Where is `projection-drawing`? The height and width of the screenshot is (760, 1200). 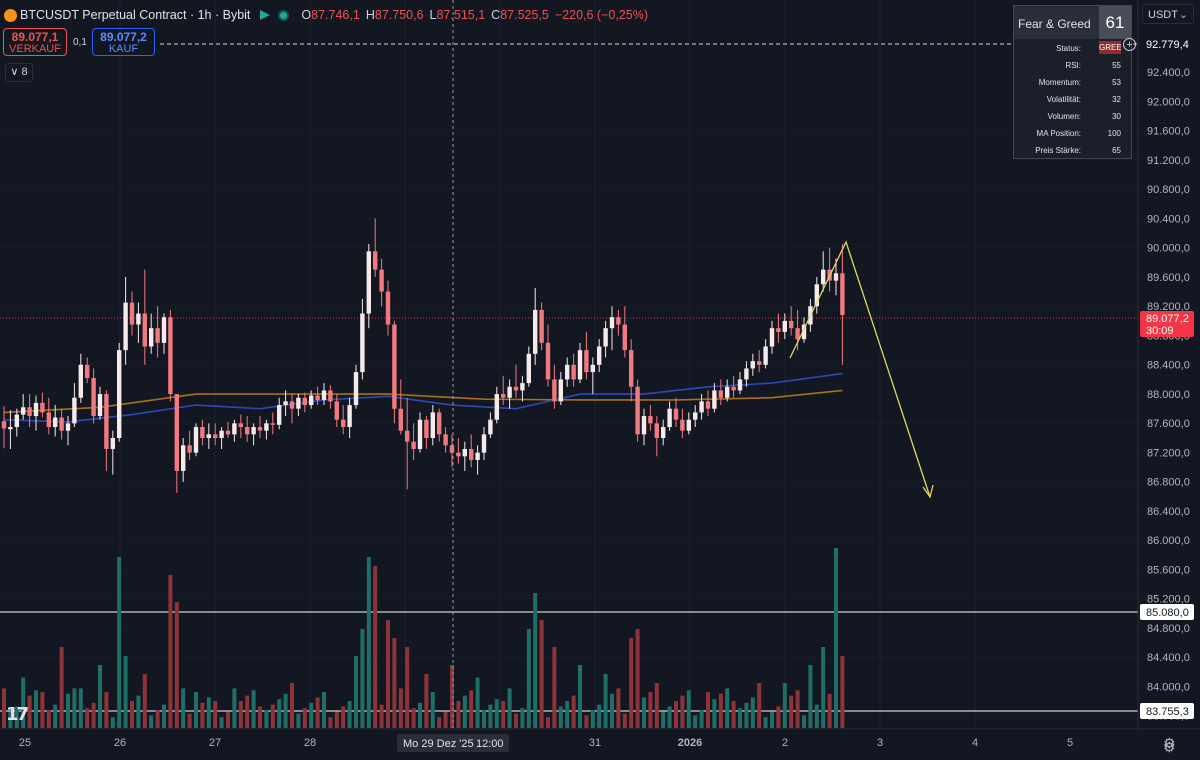
projection-drawing is located at coordinates (861, 369).